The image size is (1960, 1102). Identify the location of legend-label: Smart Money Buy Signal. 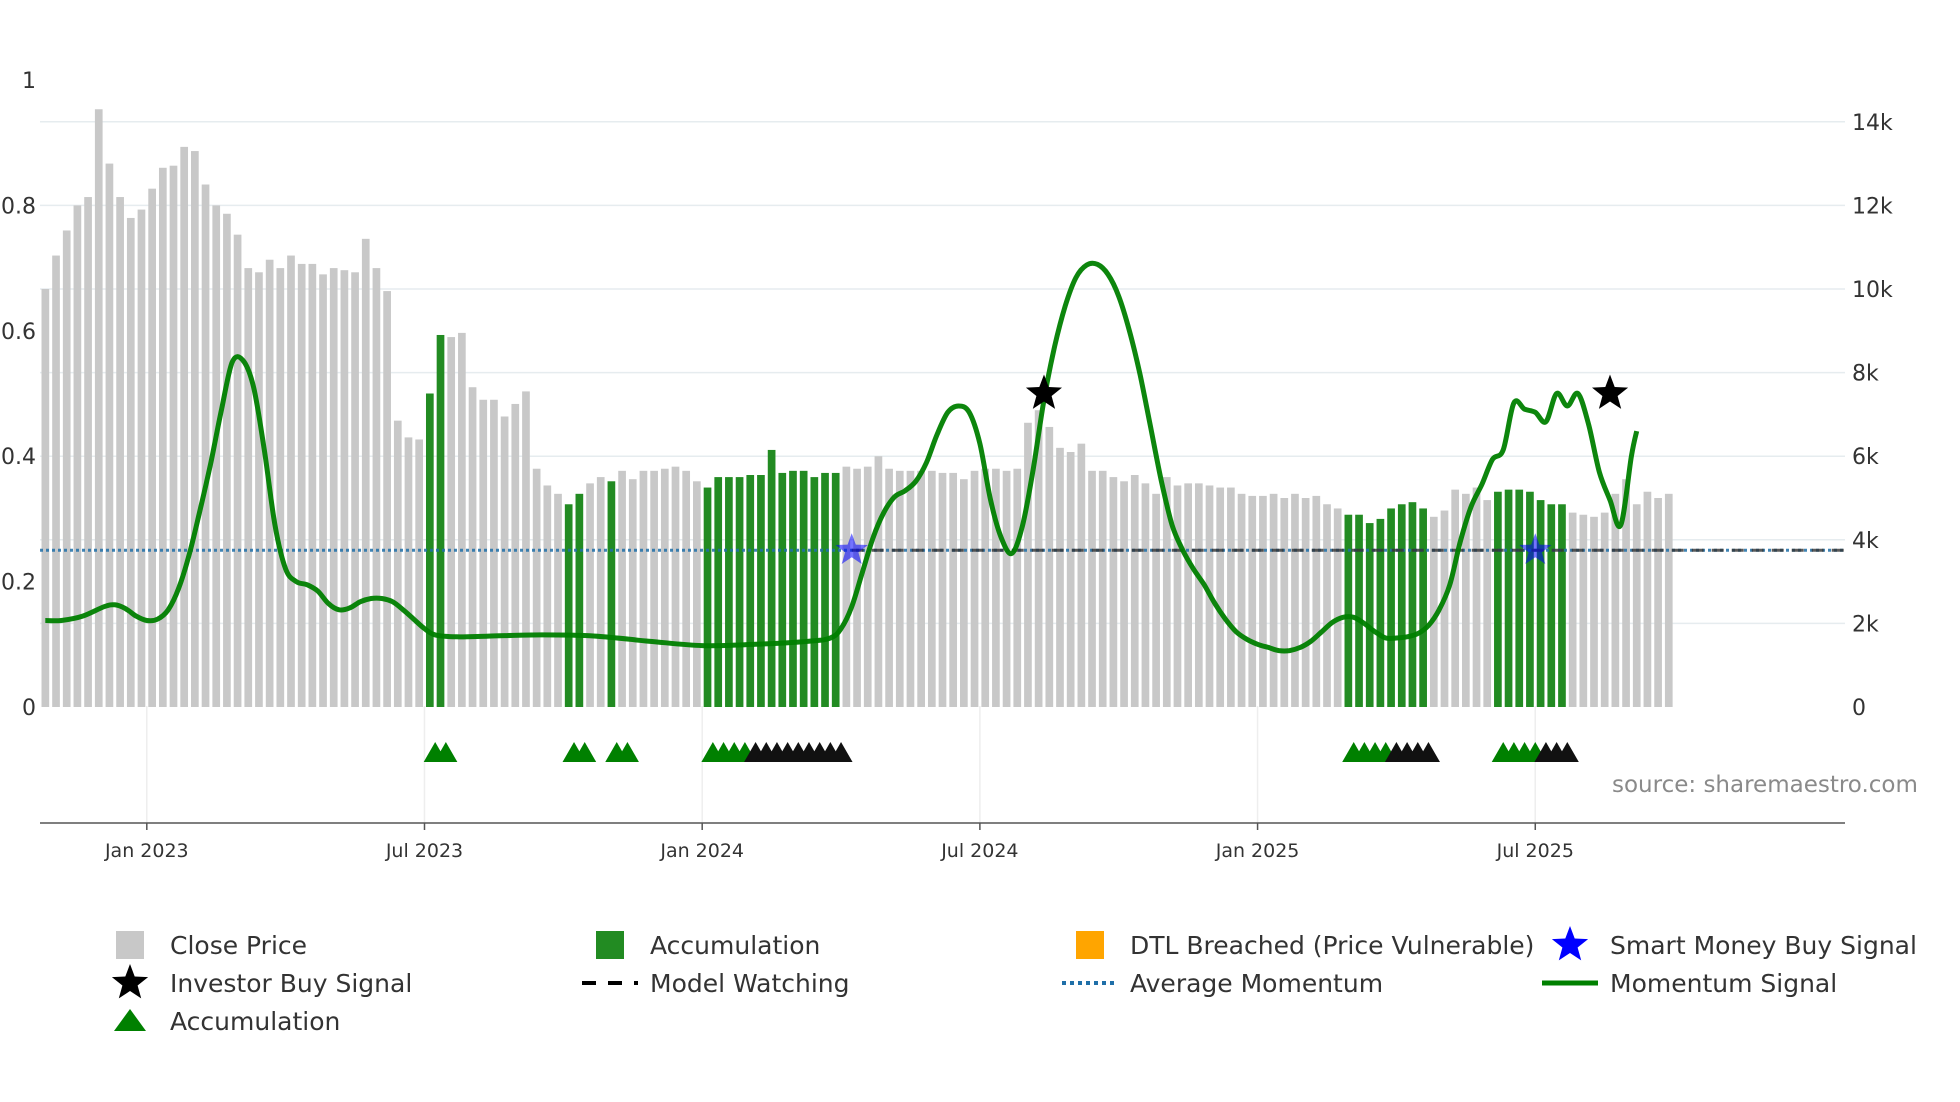
(1763, 945).